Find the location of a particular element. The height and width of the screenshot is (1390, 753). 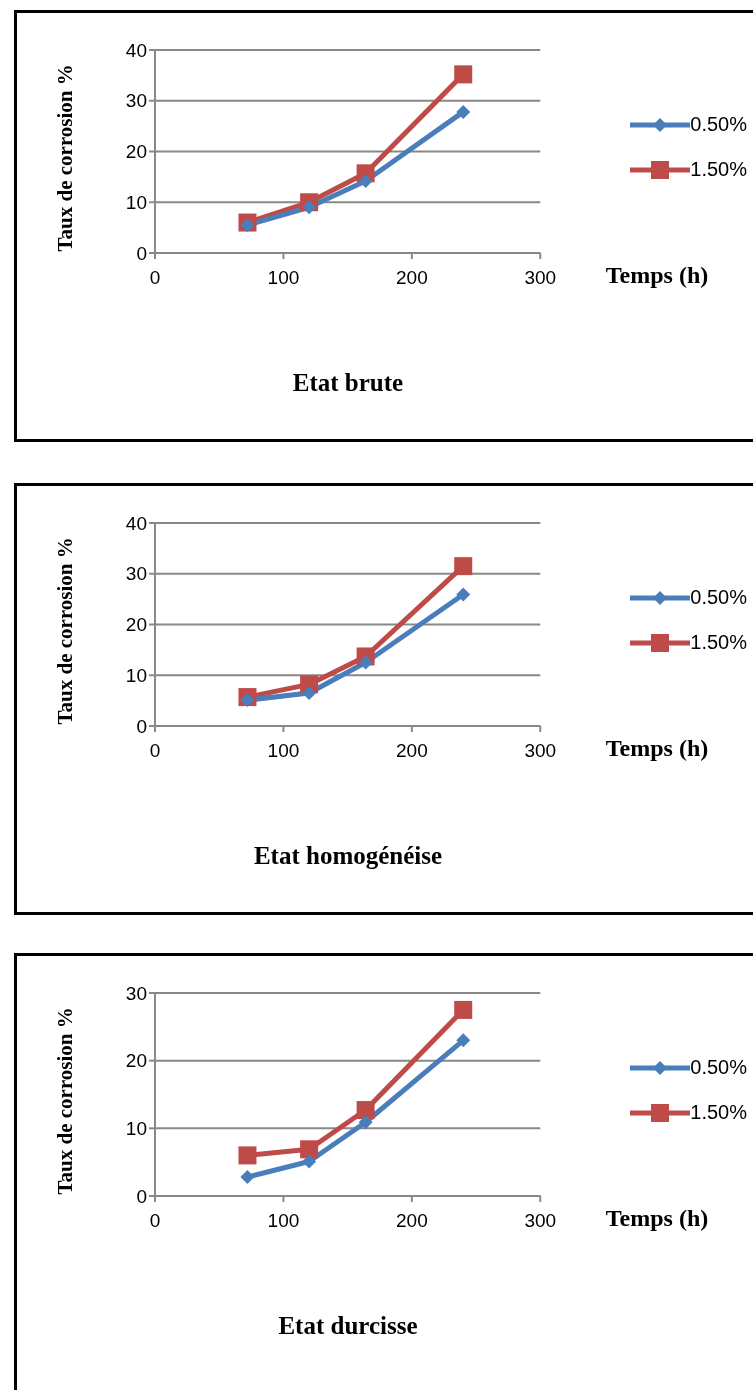

text: Etat homogénéise is located at coordinates (348, 855).